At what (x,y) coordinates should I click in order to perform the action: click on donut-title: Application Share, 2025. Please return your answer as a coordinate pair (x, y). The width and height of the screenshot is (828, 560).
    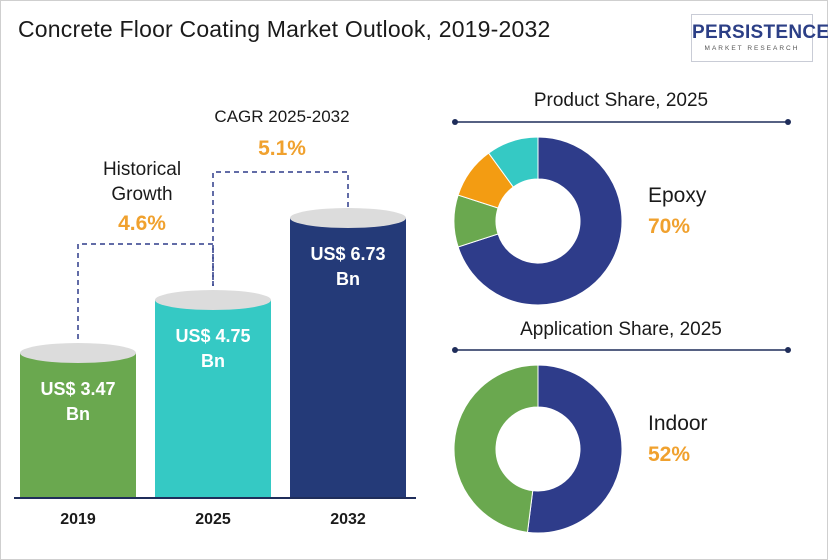
    Looking at the image, I should click on (621, 329).